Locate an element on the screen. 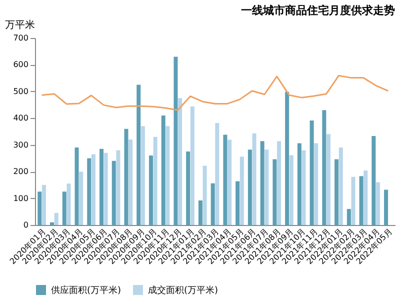 Image resolution: width=400 pixels, height=300 pixels. chart-title: 一线城市商品住宅月度供求走势 is located at coordinates (318, 10).